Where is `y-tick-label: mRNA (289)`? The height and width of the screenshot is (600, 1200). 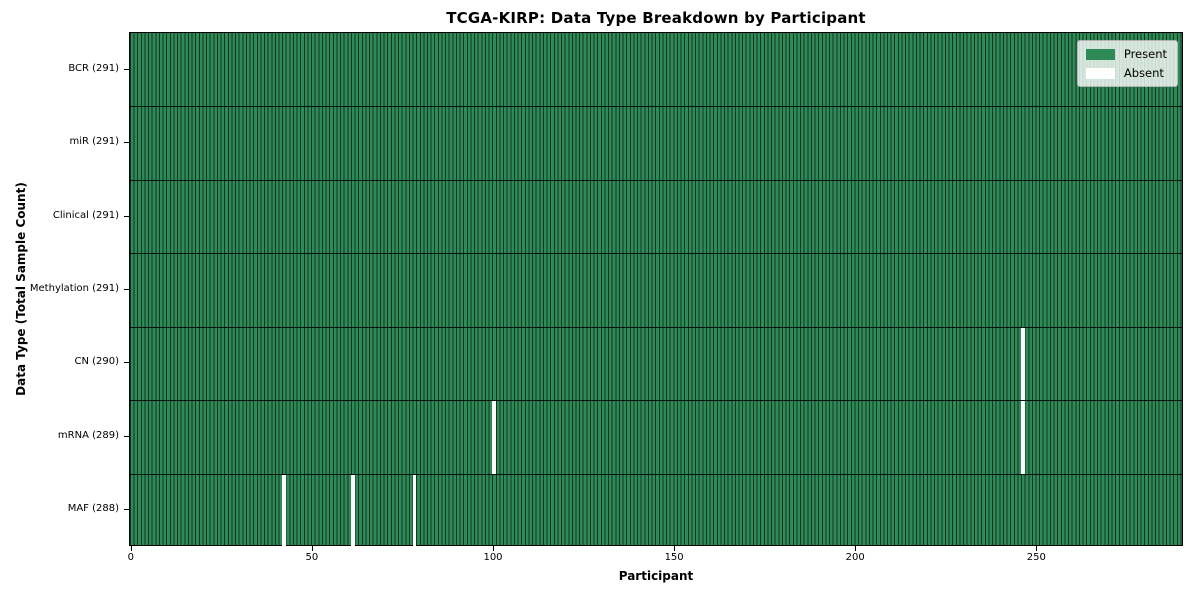
y-tick-label: mRNA (289) is located at coordinates (88, 435).